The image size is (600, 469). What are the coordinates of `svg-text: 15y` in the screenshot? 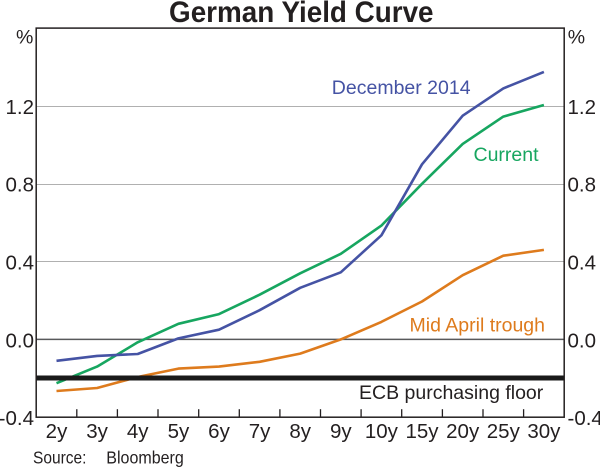 It's located at (422, 431).